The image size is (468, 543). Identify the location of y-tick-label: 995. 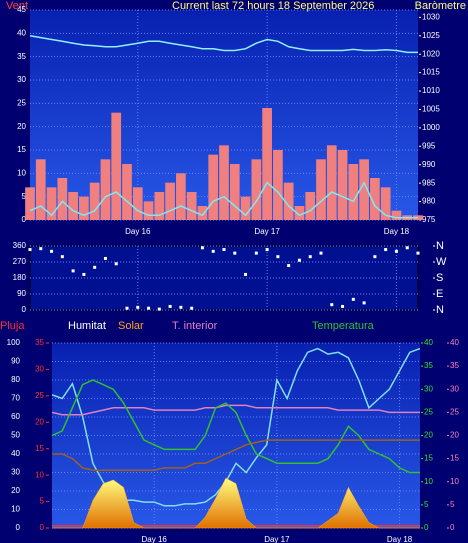
(429, 145).